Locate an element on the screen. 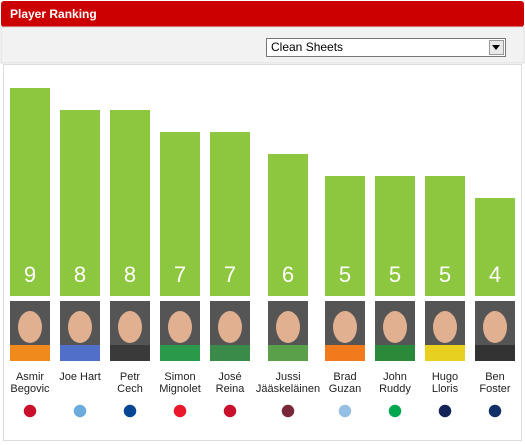  player-name: Ruddy is located at coordinates (395, 389).